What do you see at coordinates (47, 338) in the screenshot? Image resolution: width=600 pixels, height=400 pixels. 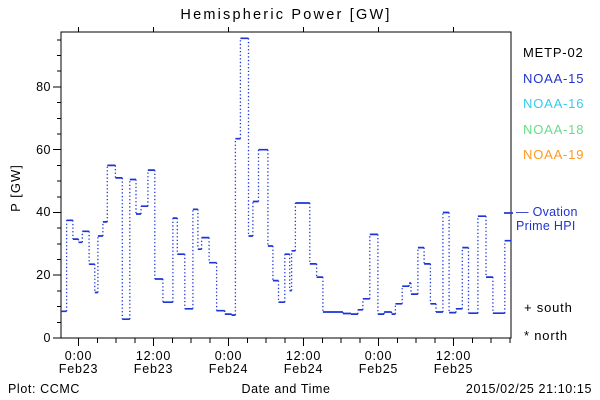 I see `y-tick-label: 0` at bounding box center [47, 338].